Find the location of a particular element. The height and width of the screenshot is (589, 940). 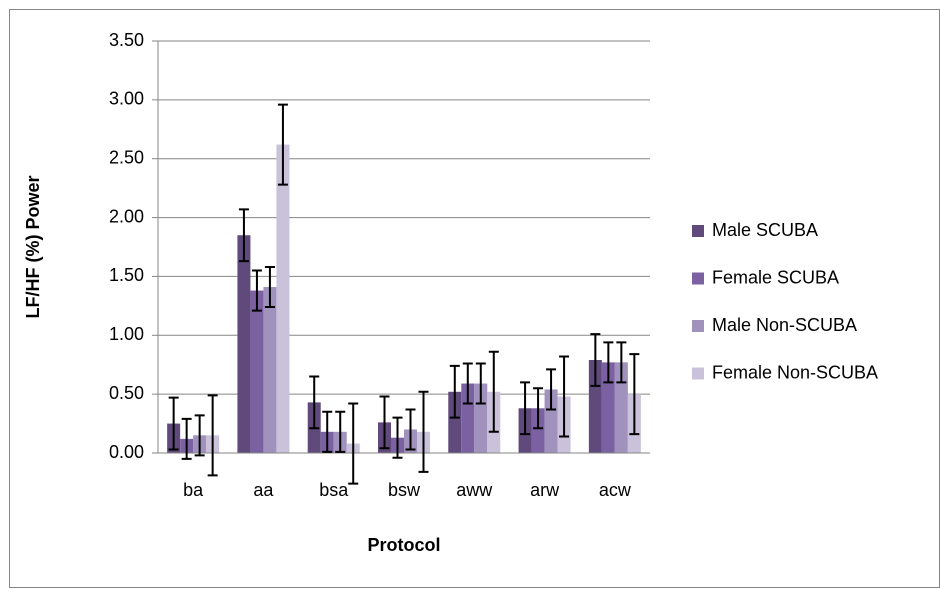

x-tick-label: aww is located at coordinates (474, 490).